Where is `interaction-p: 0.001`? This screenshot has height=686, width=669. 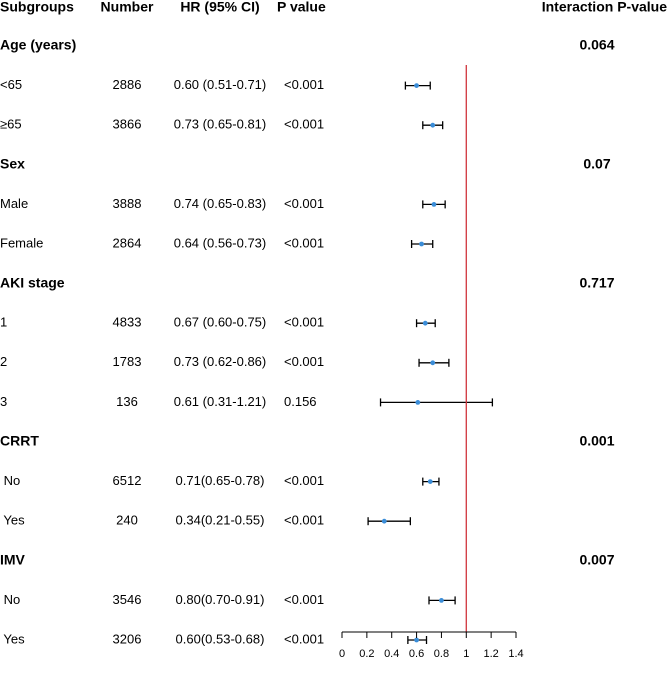 interaction-p: 0.001 is located at coordinates (596, 441).